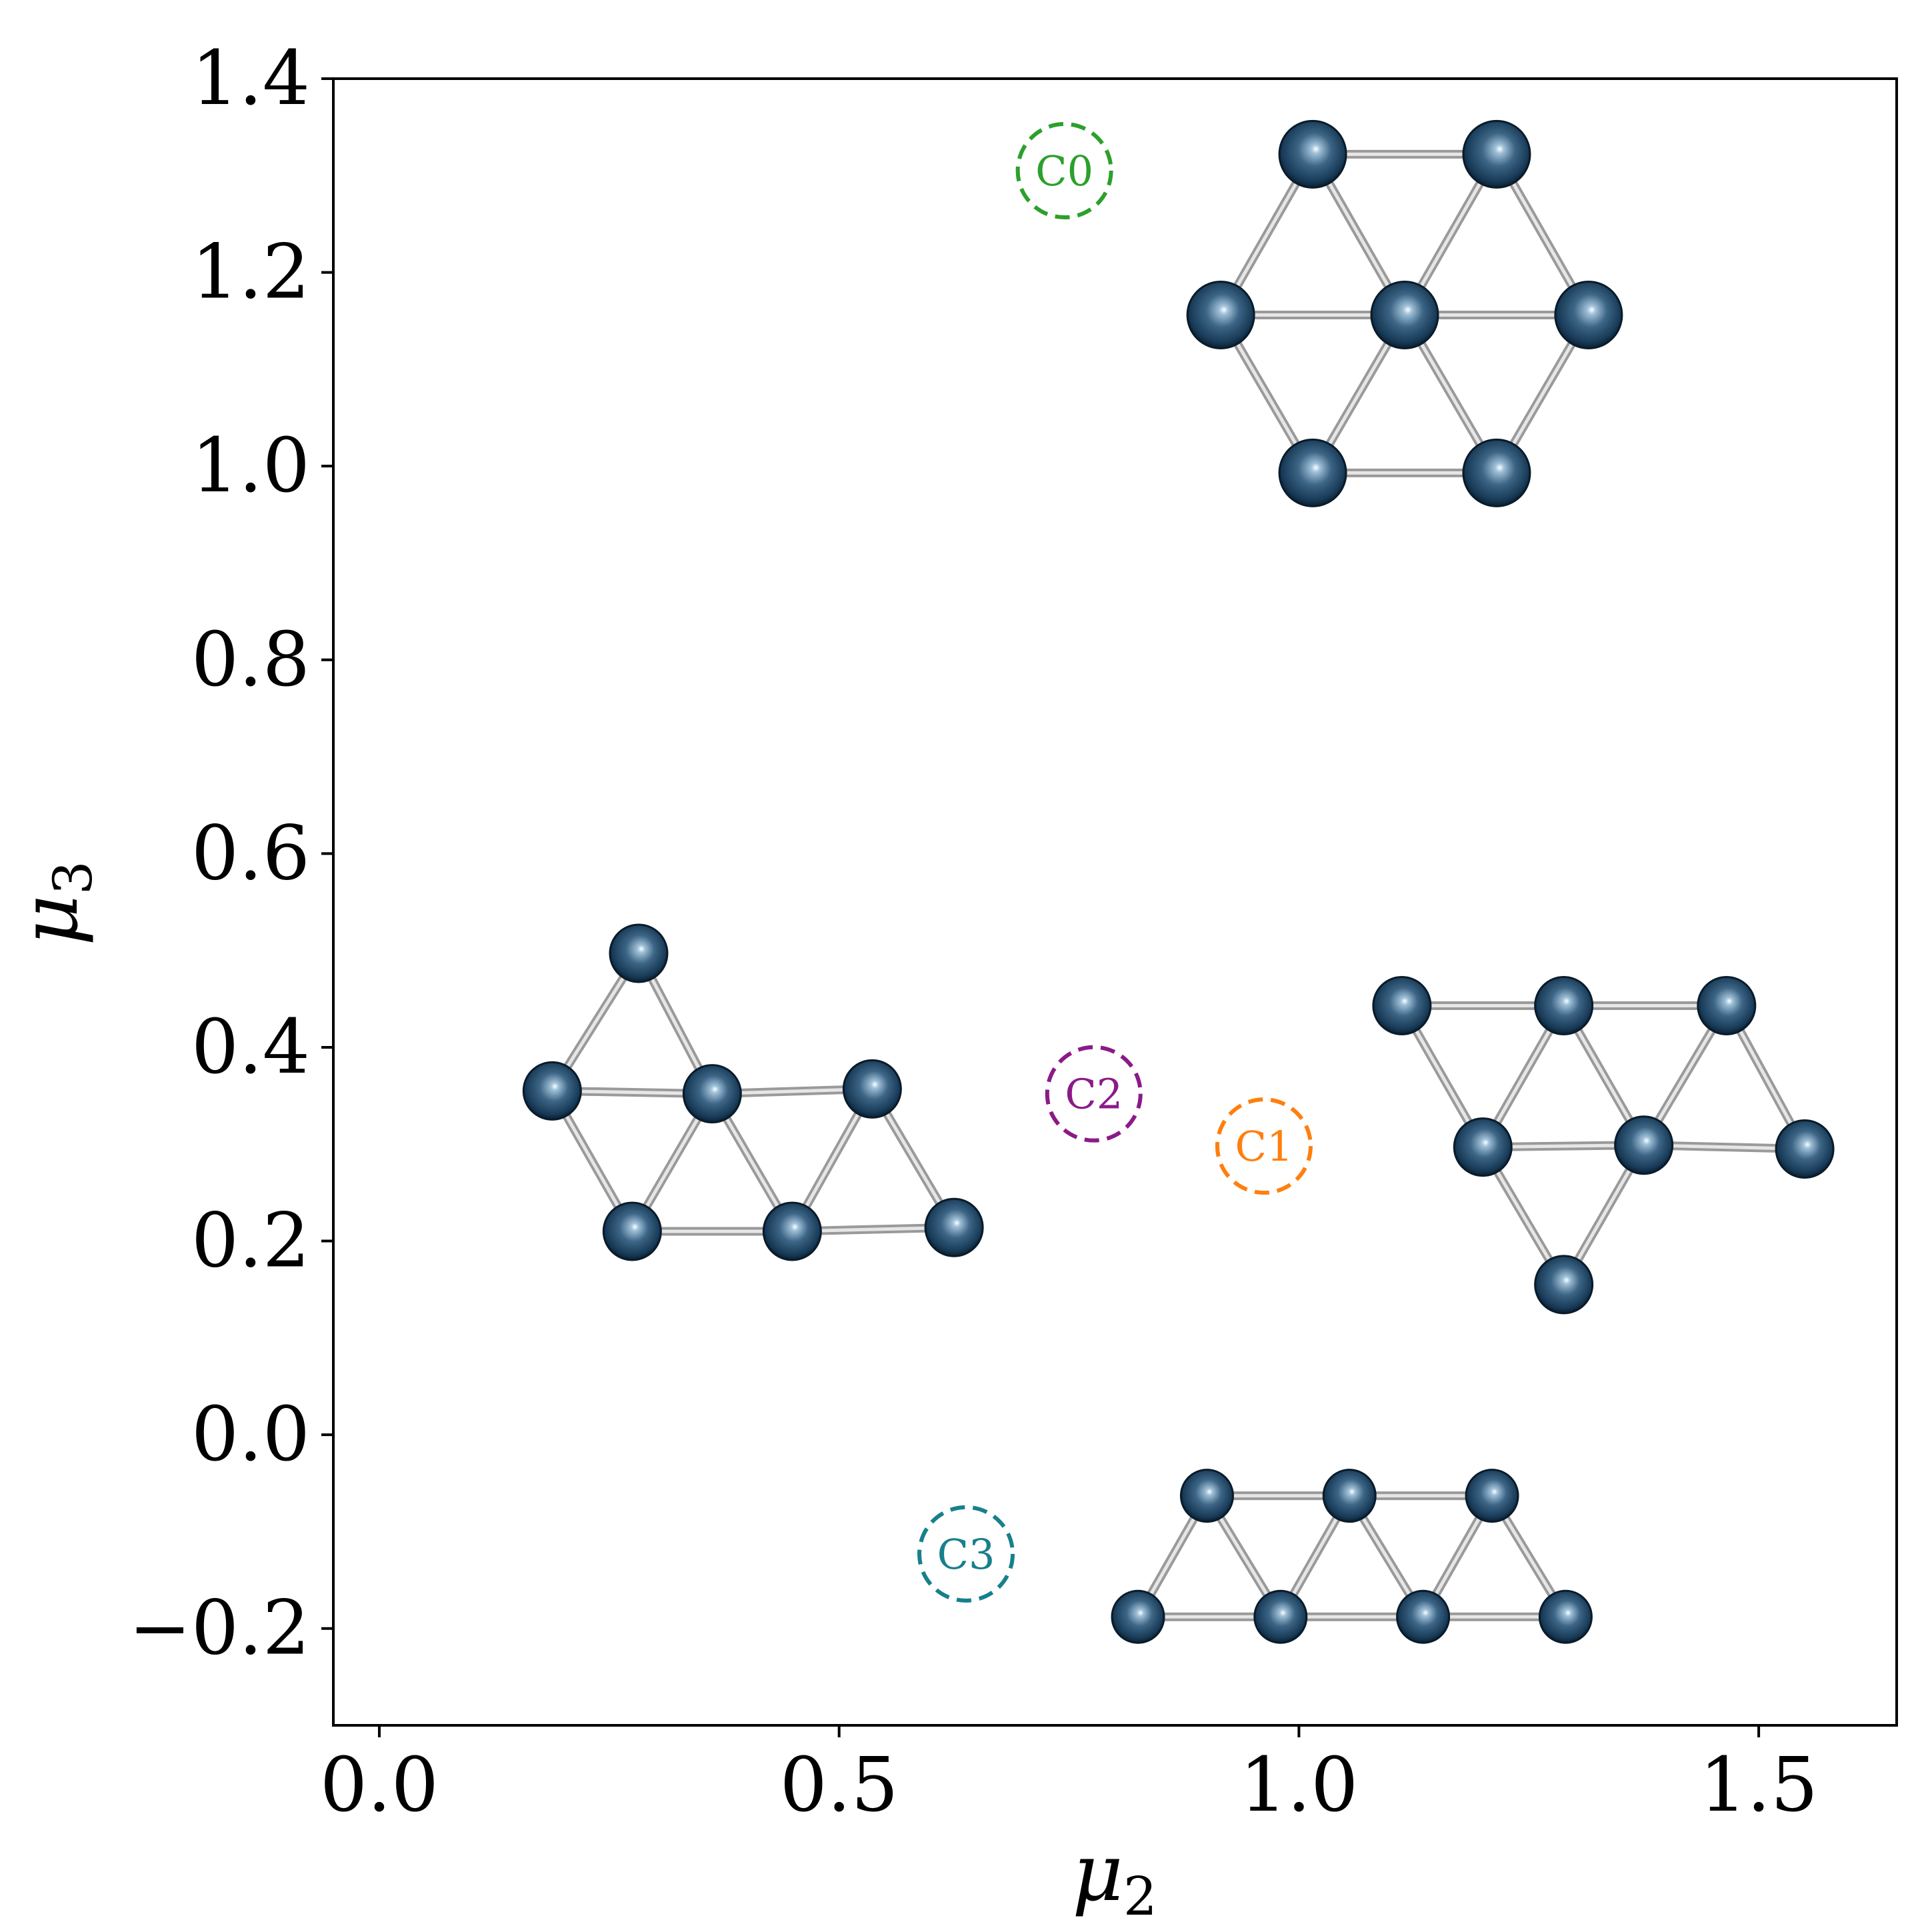 The height and width of the screenshot is (1918, 1932). I want to click on x-axis-label: μ2, so click(1114, 1872).